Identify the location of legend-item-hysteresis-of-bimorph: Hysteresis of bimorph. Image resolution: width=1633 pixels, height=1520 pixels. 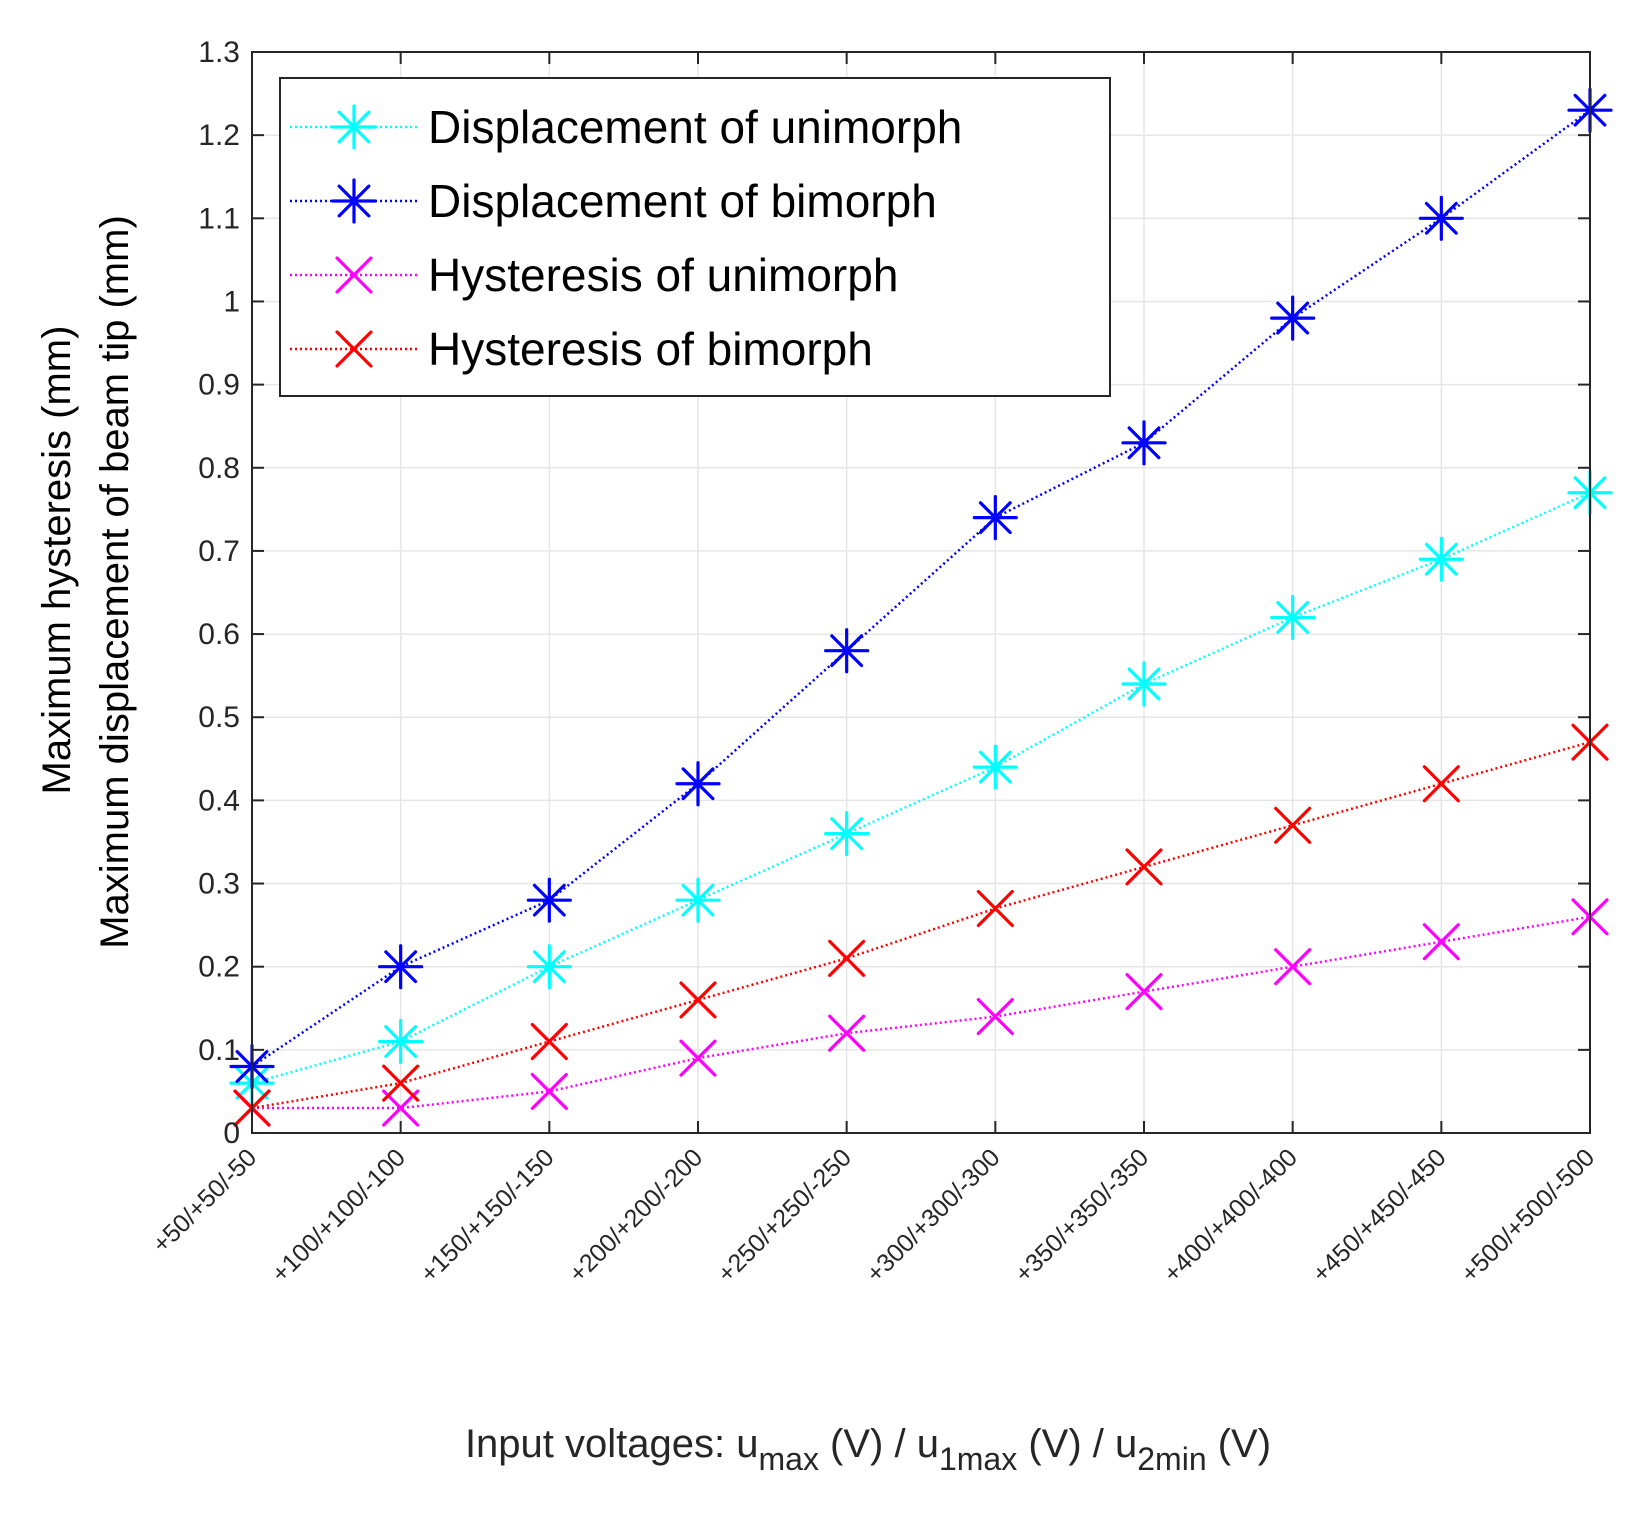
(581, 349).